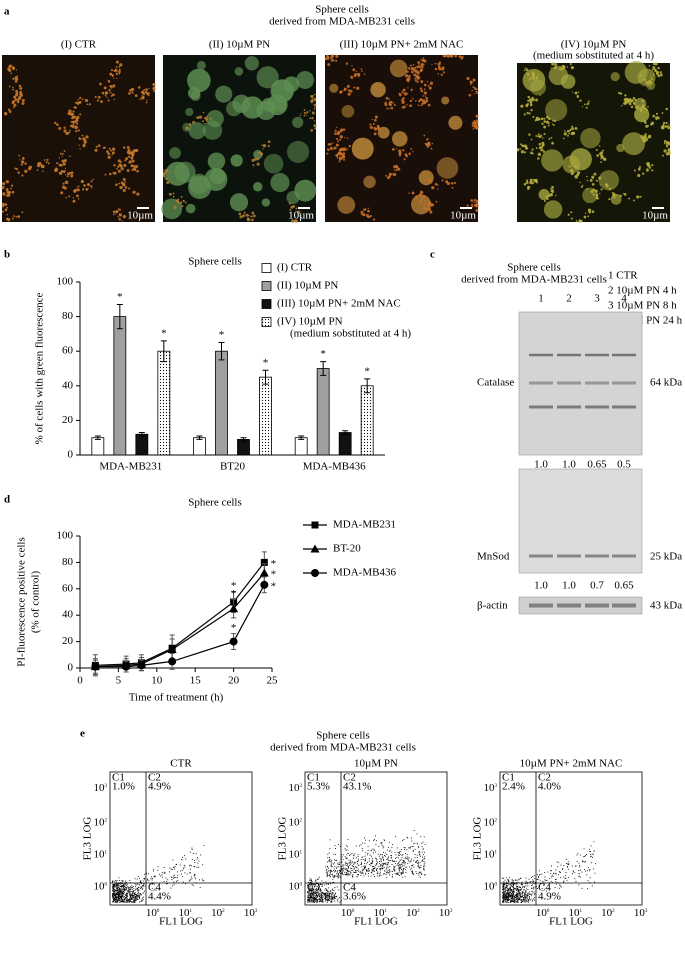 This screenshot has height=961, width=685. Describe the element at coordinates (65, 282) in the screenshot. I see `y-tick-label: 100` at that location.